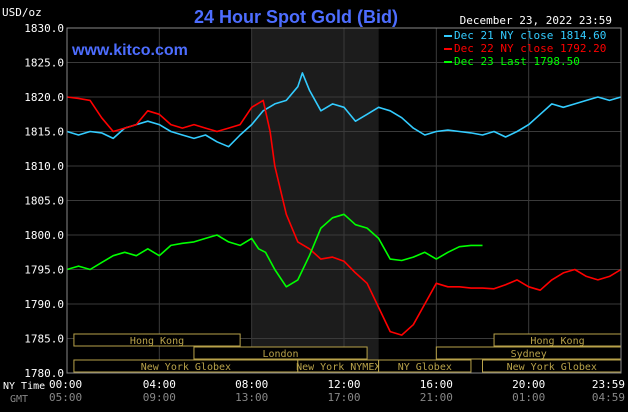 This screenshot has height=412, width=628. Describe the element at coordinates (343, 384) in the screenshot. I see `x-tick-label-ny: 12:00` at that location.